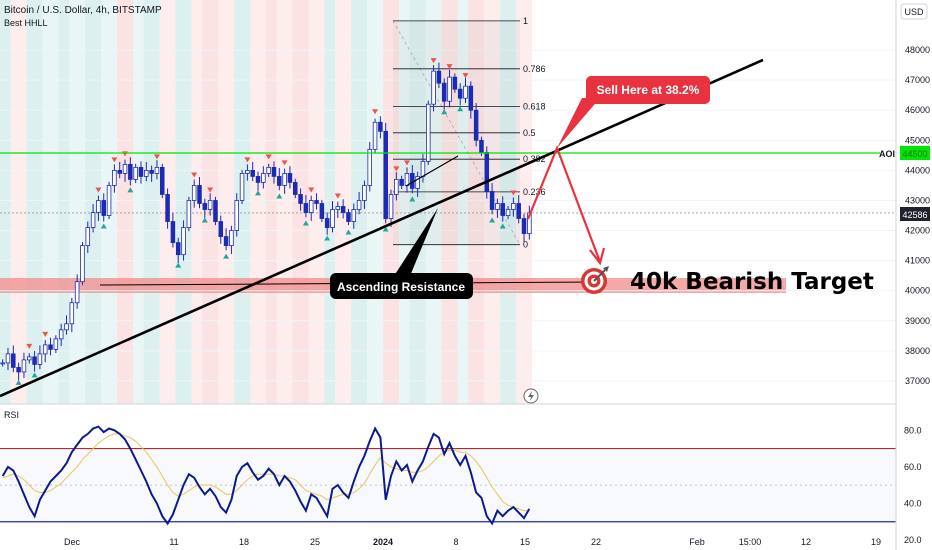 The height and width of the screenshot is (550, 932). Describe the element at coordinates (531, 396) in the screenshot. I see `replay-icon` at that location.